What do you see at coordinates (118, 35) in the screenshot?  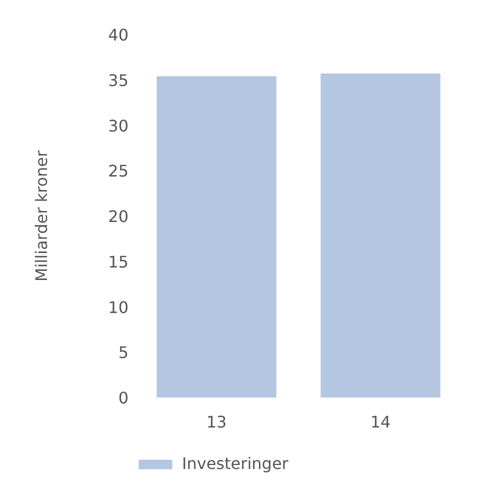 I see `y-tick-label: 40` at bounding box center [118, 35].